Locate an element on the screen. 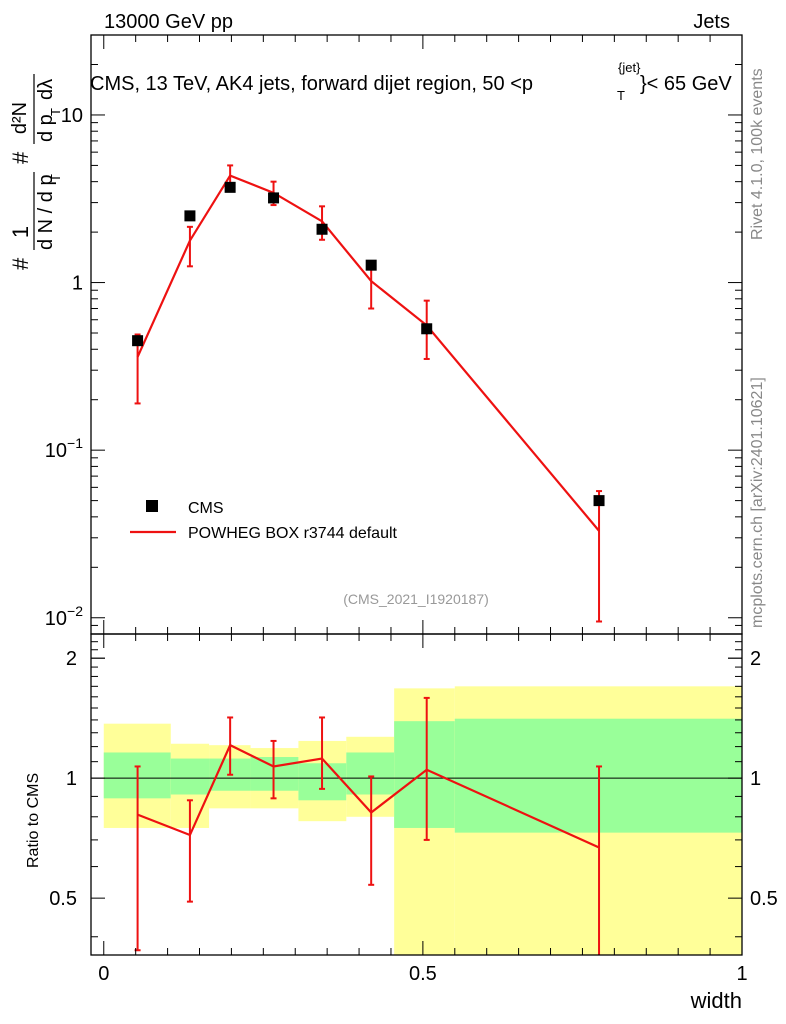  ylabel-hash-2: # is located at coordinates (20, 157).